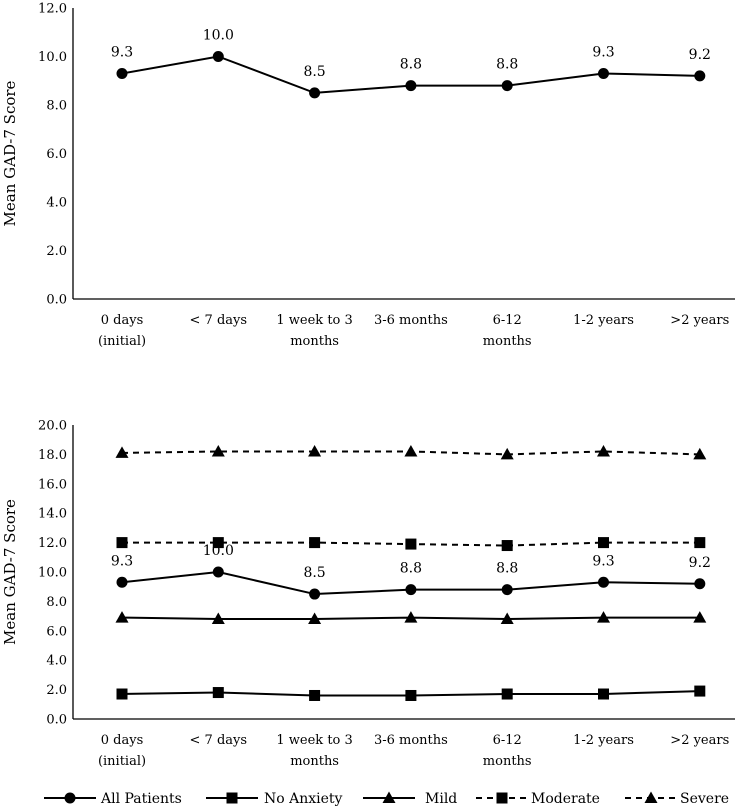 The width and height of the screenshot is (750, 809). I want to click on y-tick-label: 18.0, so click(52, 455).